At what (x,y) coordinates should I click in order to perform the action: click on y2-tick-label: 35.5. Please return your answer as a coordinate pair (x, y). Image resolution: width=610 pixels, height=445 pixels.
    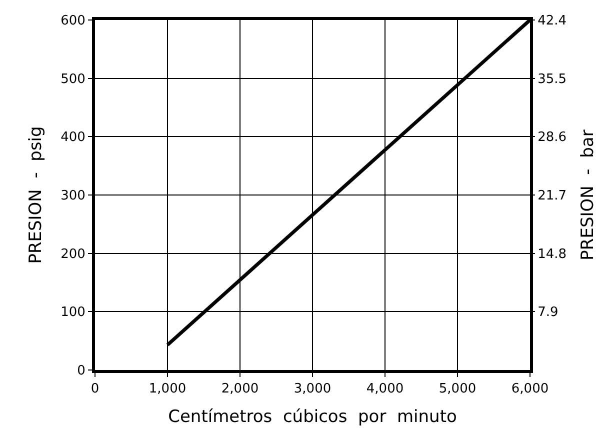
    Looking at the image, I should click on (552, 79).